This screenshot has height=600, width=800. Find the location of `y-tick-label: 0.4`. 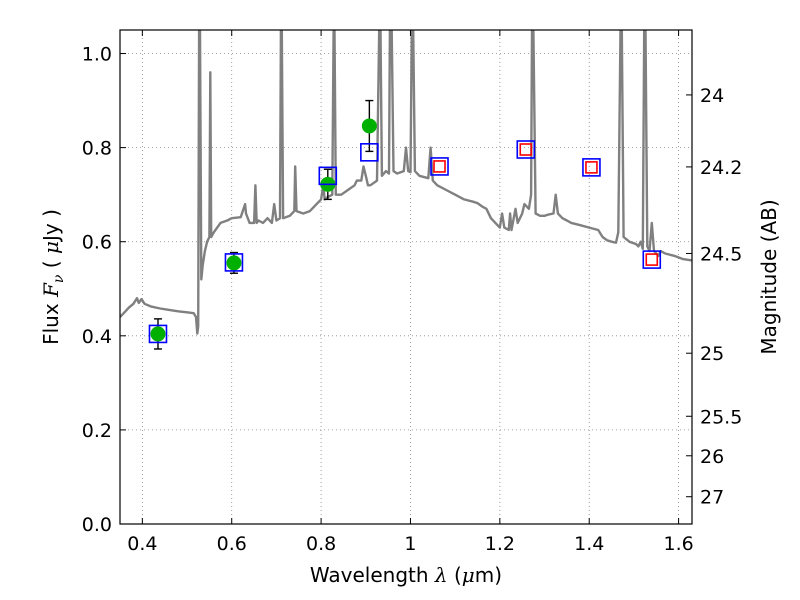

y-tick-label: 0.4 is located at coordinates (97, 337).